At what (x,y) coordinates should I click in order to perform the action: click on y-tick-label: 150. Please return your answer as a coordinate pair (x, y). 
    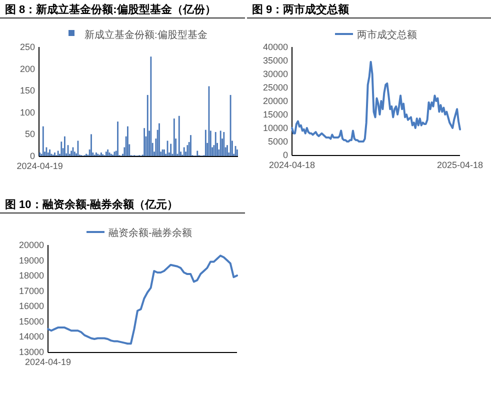
    Looking at the image, I should click on (27, 91).